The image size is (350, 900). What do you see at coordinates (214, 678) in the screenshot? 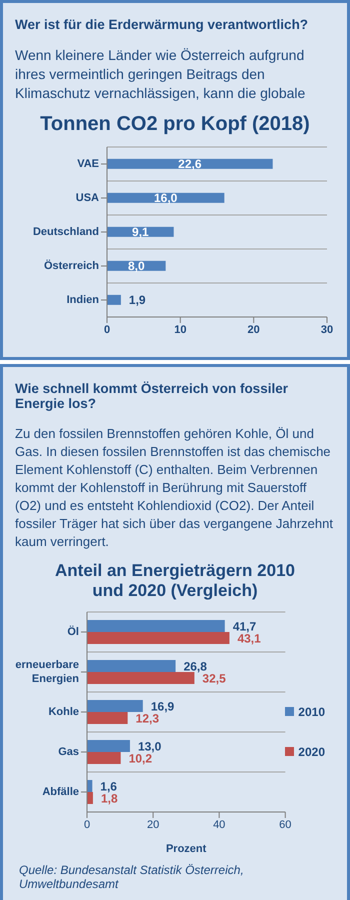
I see `data-label: 32,5` at bounding box center [214, 678].